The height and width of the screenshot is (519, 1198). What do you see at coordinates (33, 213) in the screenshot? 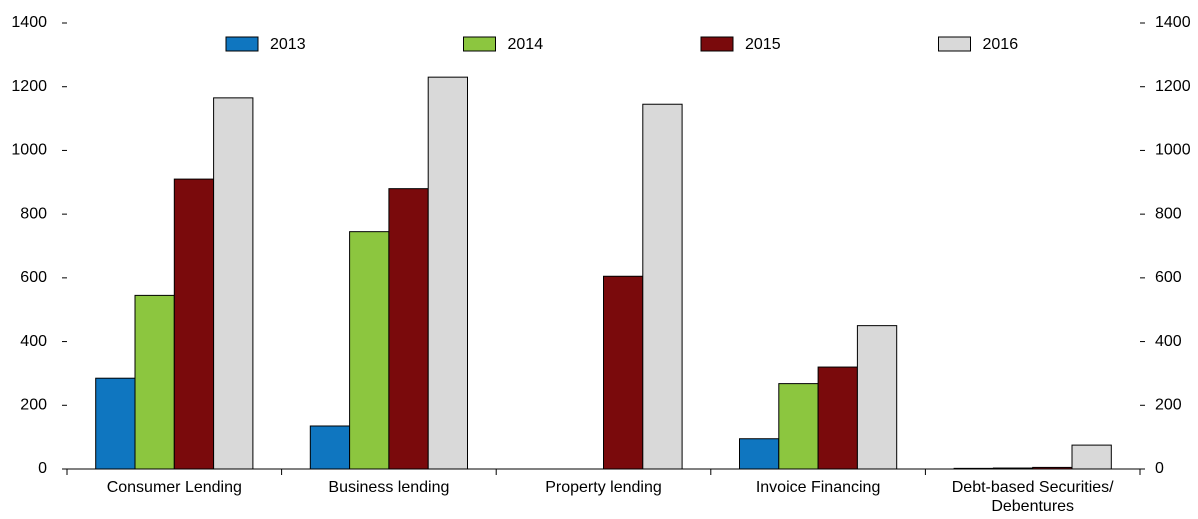
I see `y-tick-label: 800` at bounding box center [33, 213].